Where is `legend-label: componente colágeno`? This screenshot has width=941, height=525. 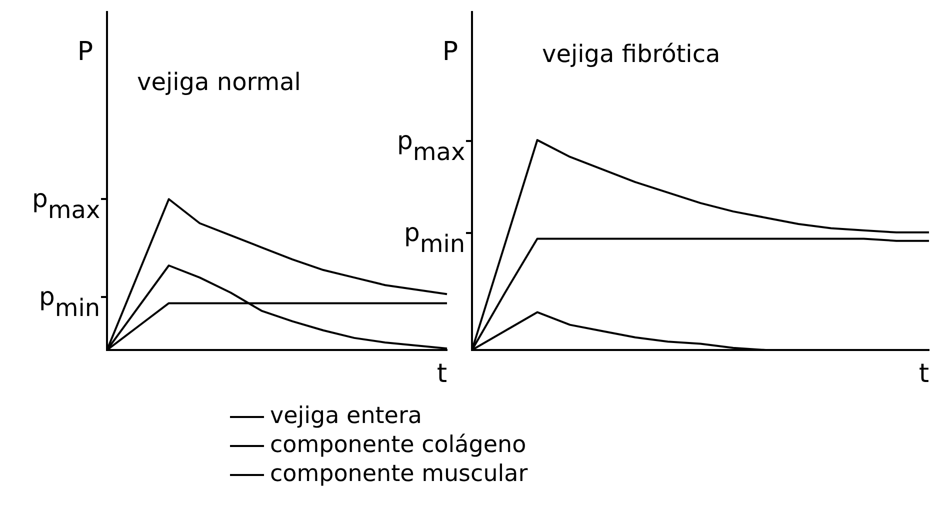
legend-label: componente colágeno is located at coordinates (398, 445).